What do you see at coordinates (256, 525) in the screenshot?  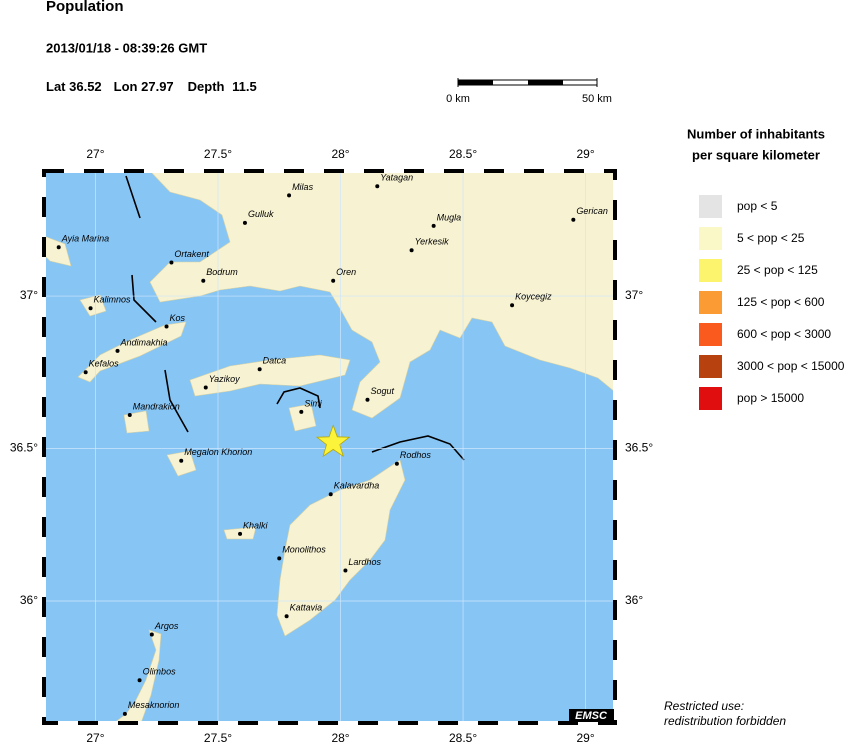 I see `place-label: Khalki` at bounding box center [256, 525].